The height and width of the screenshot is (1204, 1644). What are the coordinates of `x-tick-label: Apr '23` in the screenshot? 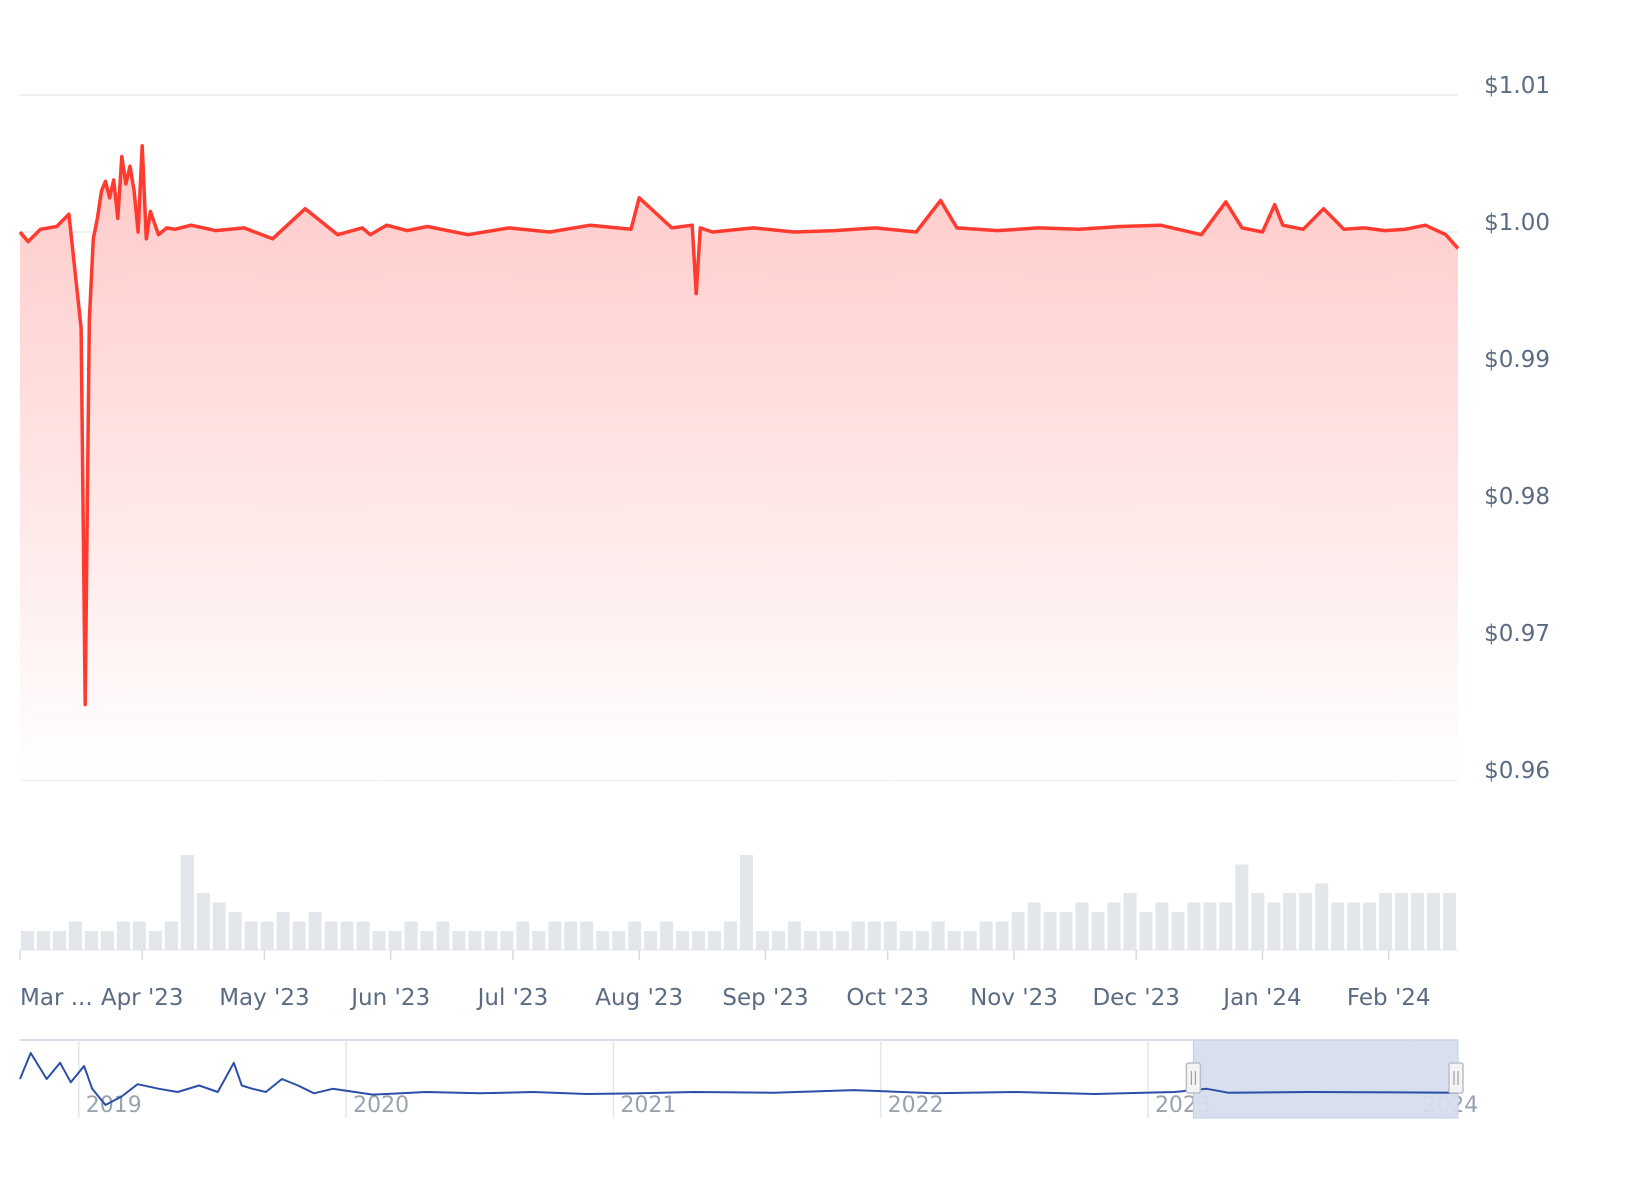 It's located at (142, 998).